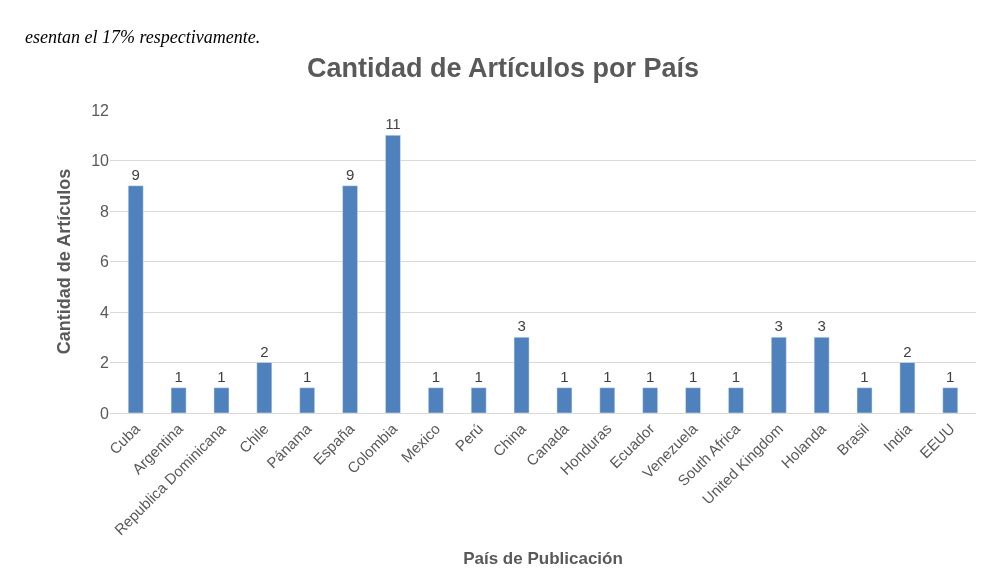  What do you see at coordinates (143, 37) in the screenshot?
I see `text: esentan el 17% respectivamente.` at bounding box center [143, 37].